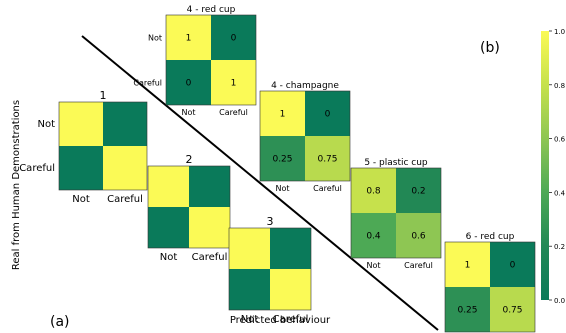 The image size is (566, 333). What do you see at coordinates (490, 48) in the screenshot?
I see `panel-label-b: (b)` at bounding box center [490, 48].